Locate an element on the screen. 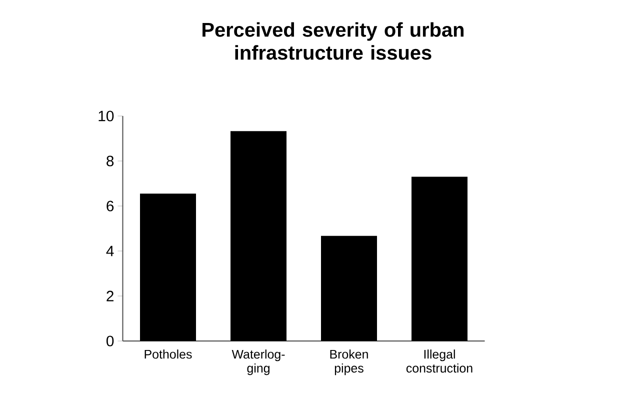  y-tick-label: 0 is located at coordinates (110, 341).